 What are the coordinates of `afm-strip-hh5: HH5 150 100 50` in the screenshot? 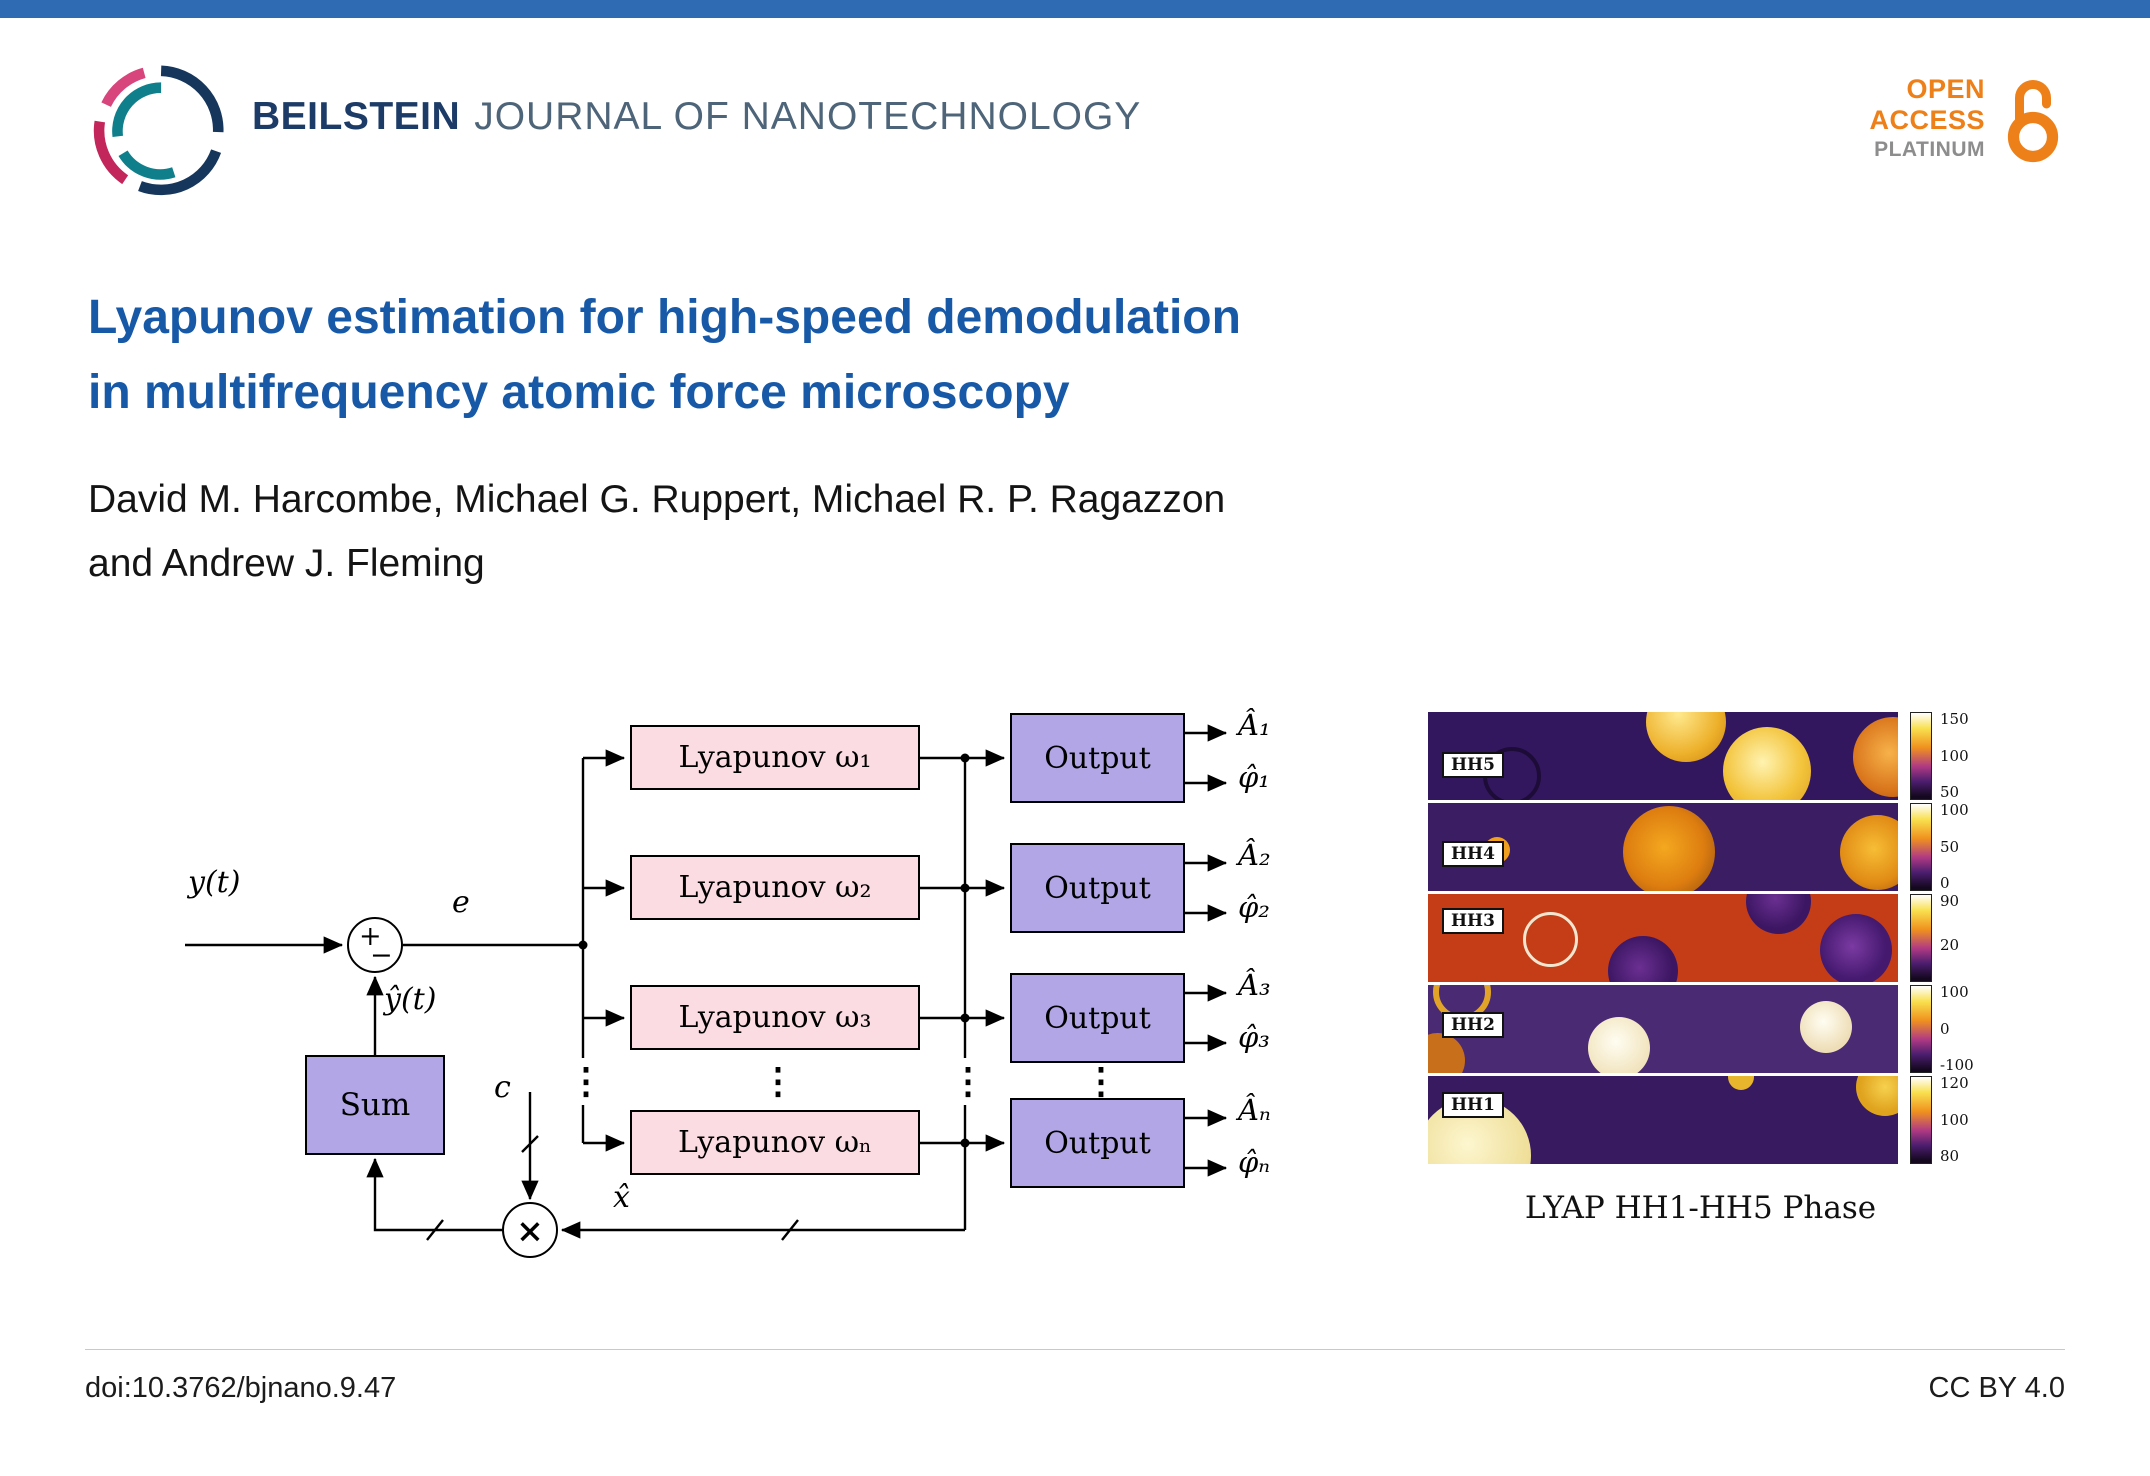 It's located at (1718, 756).